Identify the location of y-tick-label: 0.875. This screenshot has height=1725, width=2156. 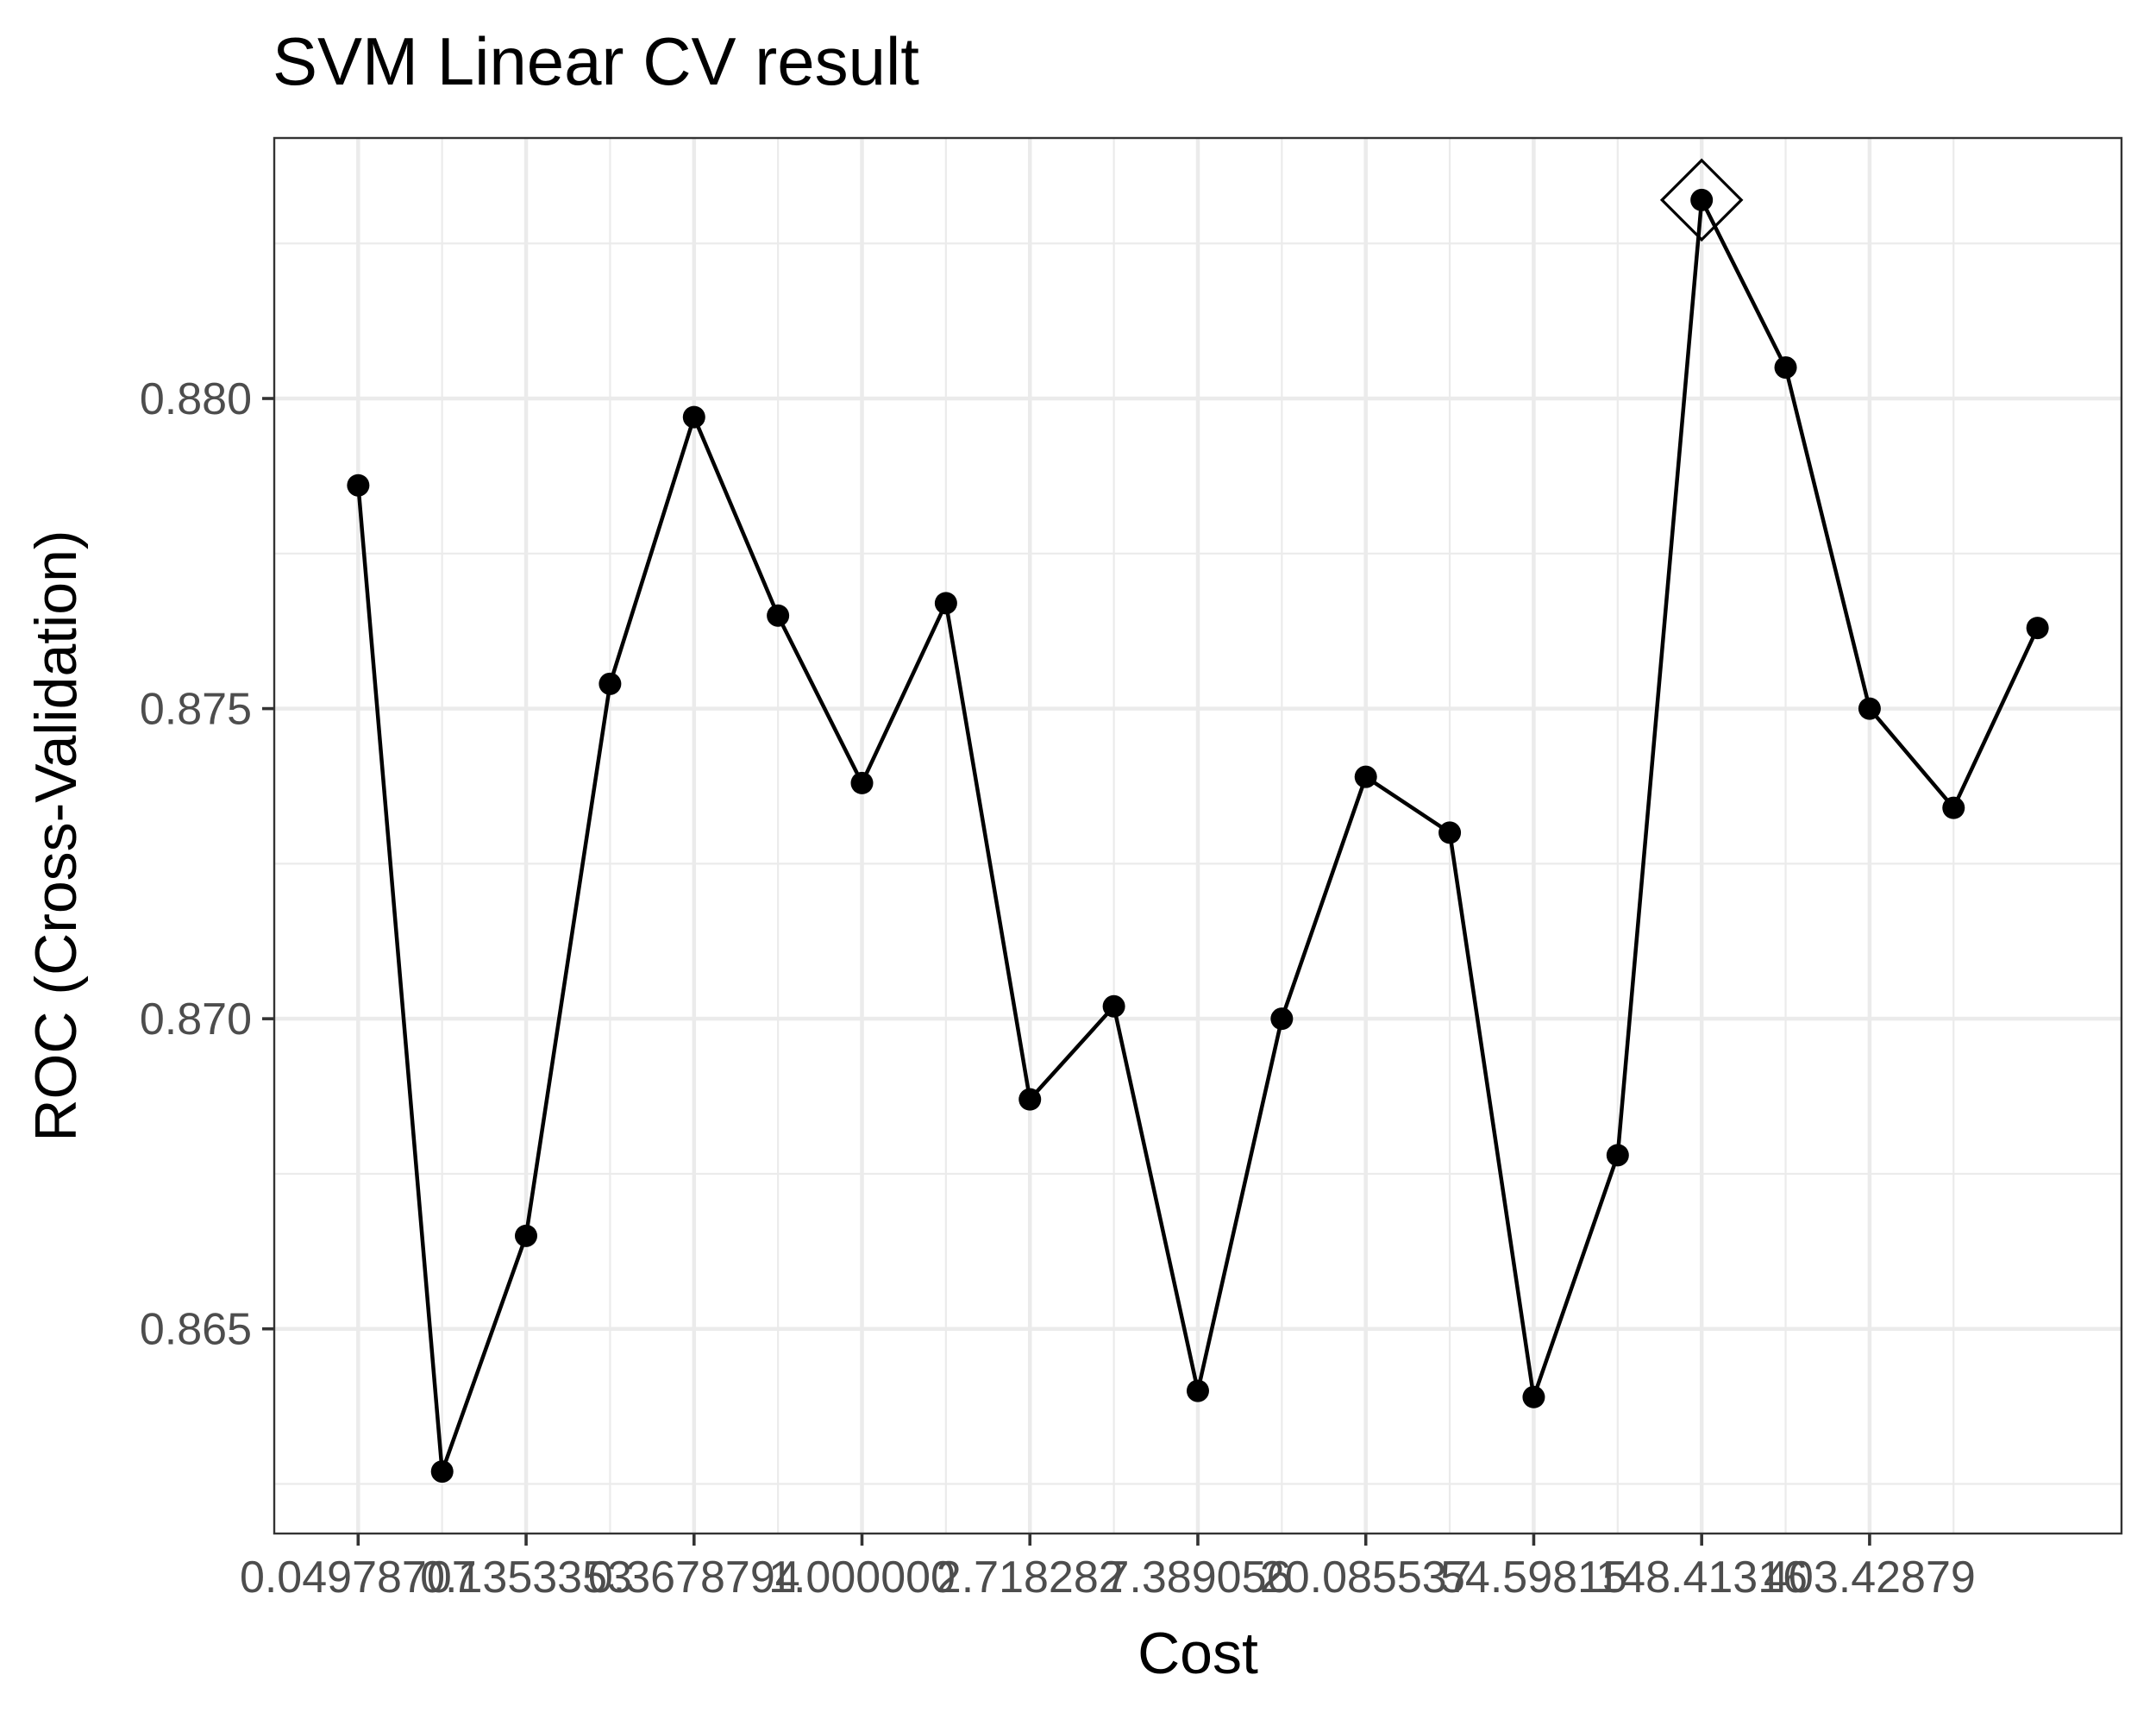
(196, 710).